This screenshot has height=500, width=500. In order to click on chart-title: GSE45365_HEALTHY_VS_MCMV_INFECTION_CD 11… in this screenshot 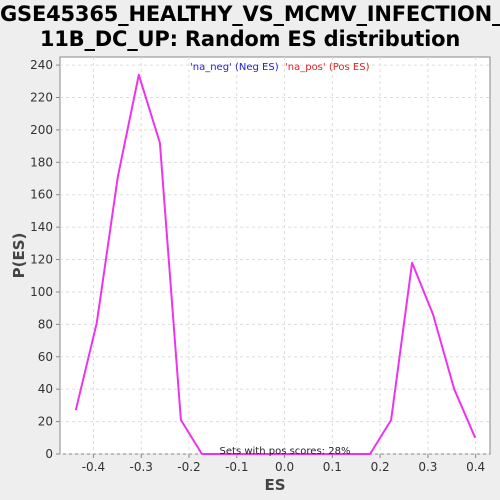, I will do `click(250, 26)`.